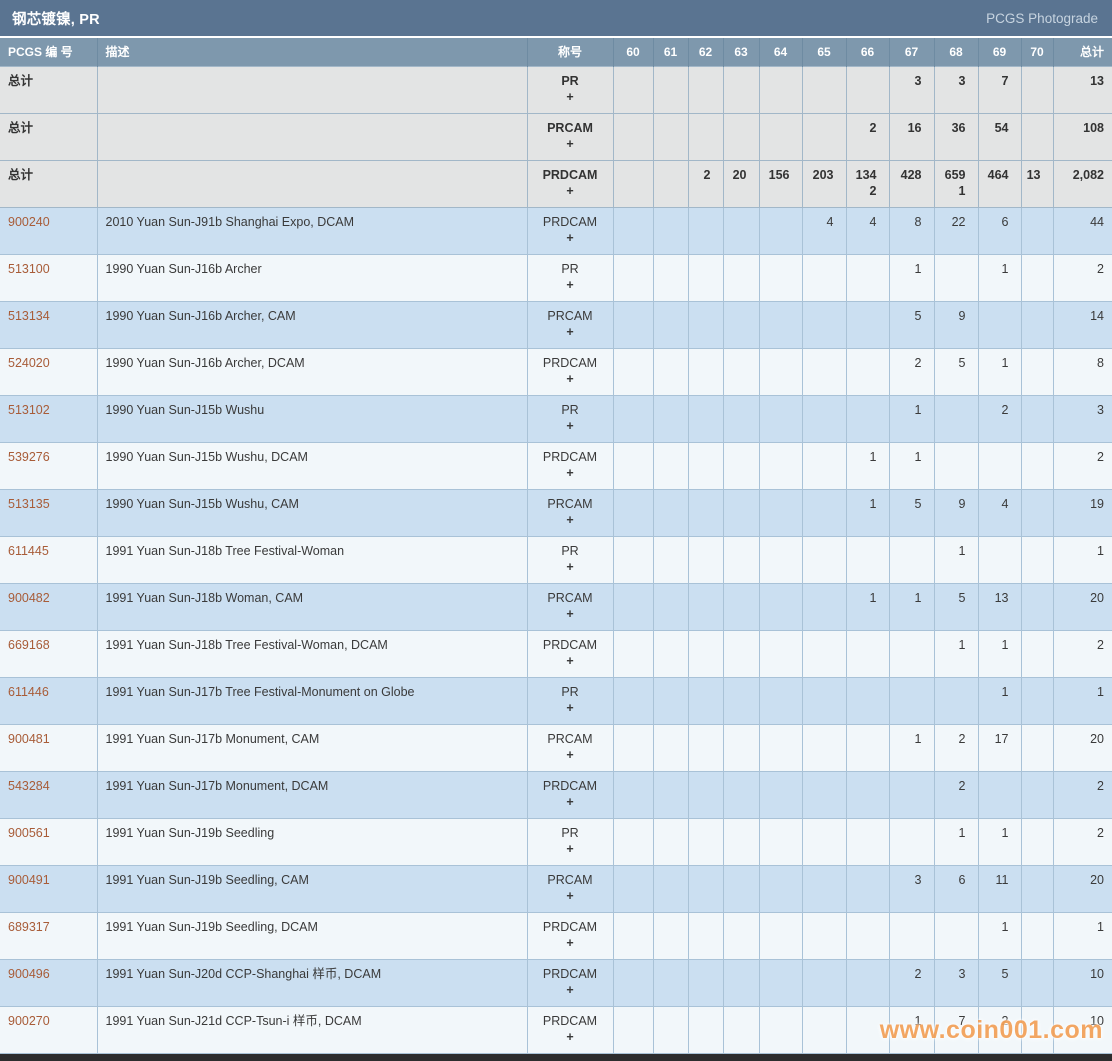  What do you see at coordinates (28, 550) in the screenshot?
I see `pcgs-number-link: 611445` at bounding box center [28, 550].